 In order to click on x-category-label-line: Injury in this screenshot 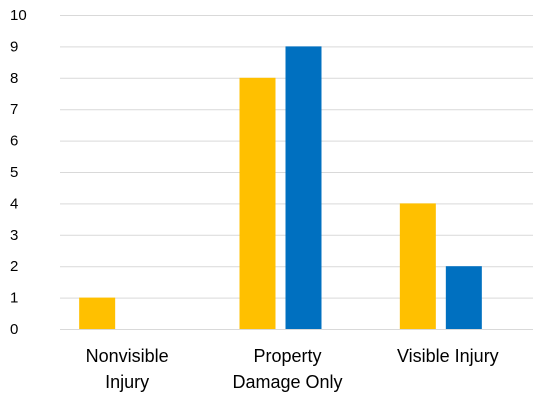, I will do `click(127, 382)`.